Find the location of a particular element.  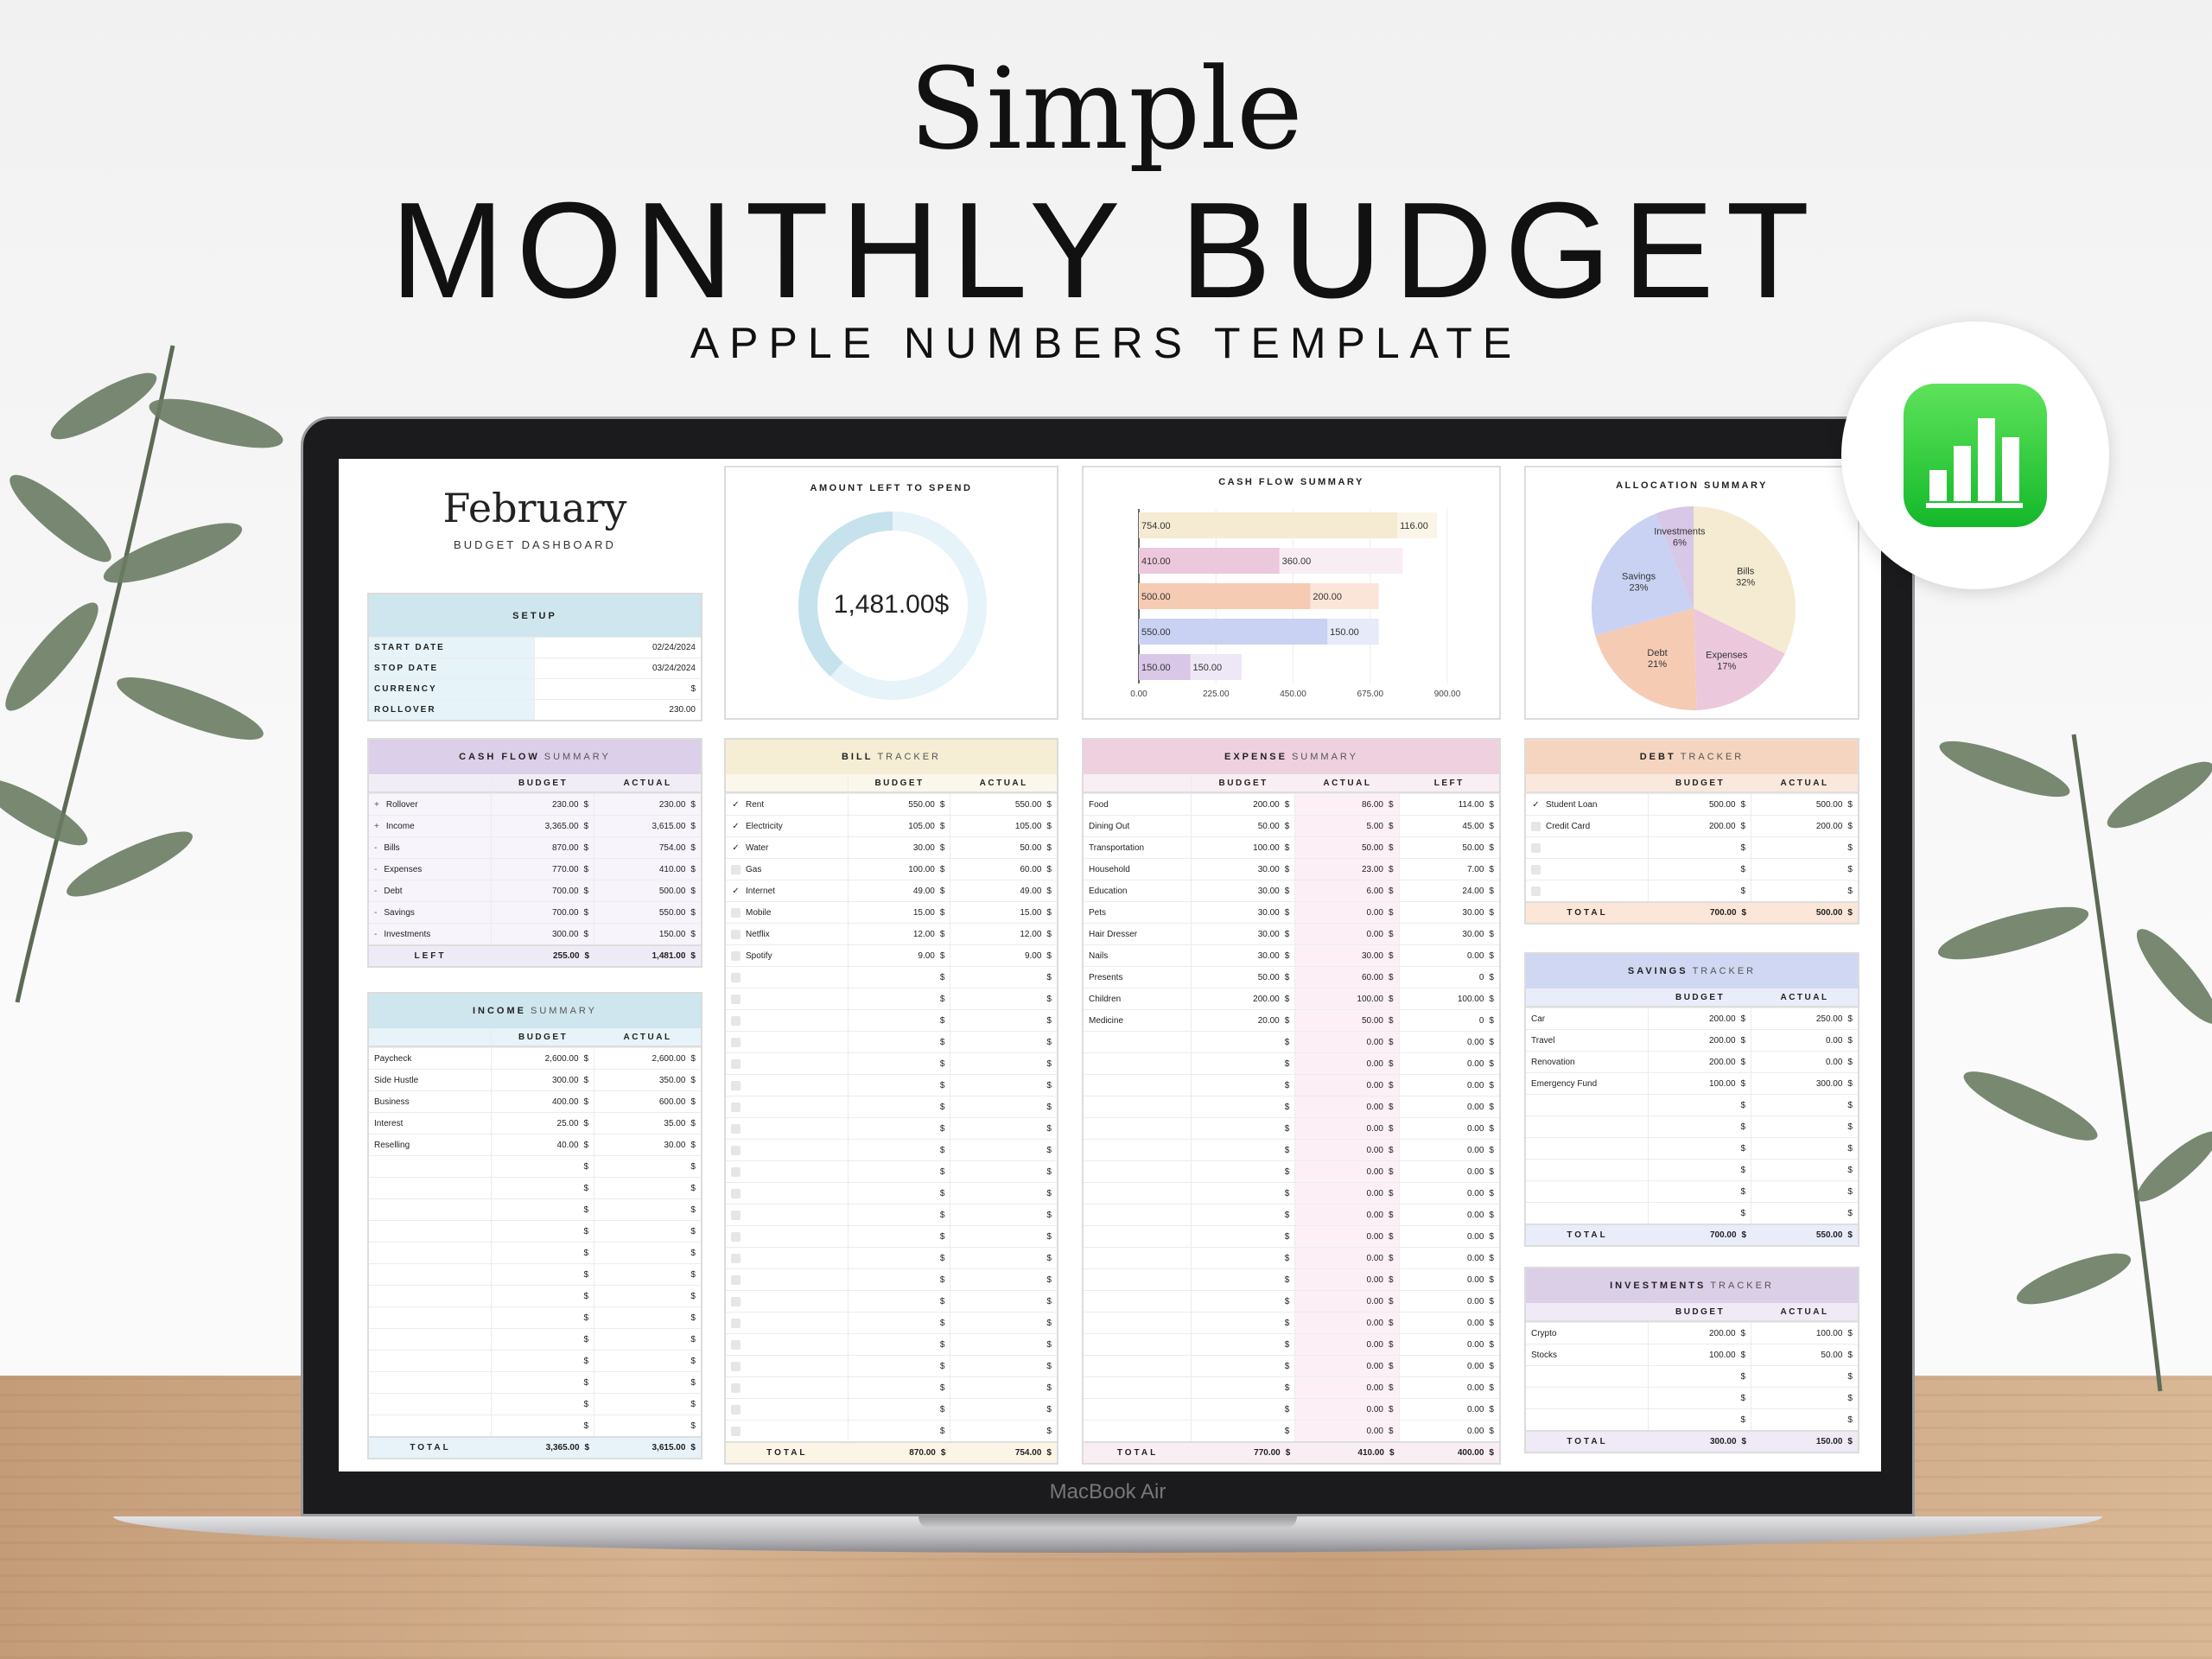

row-label-cell: Car is located at coordinates (1587, 1018).